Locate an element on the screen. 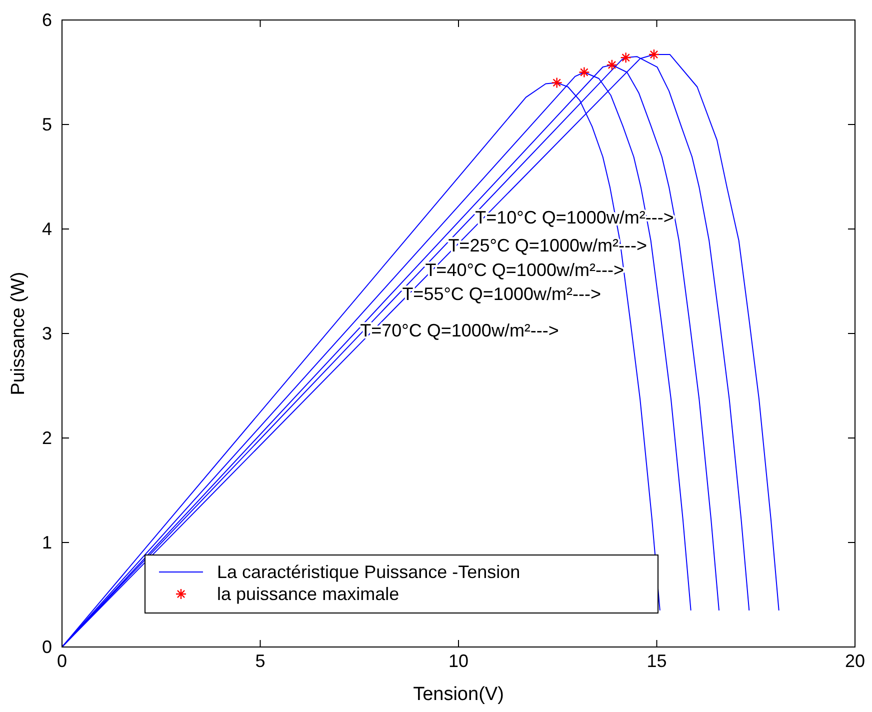 This screenshot has width=872, height=712. y-tick-label: 1 is located at coordinates (47, 542).